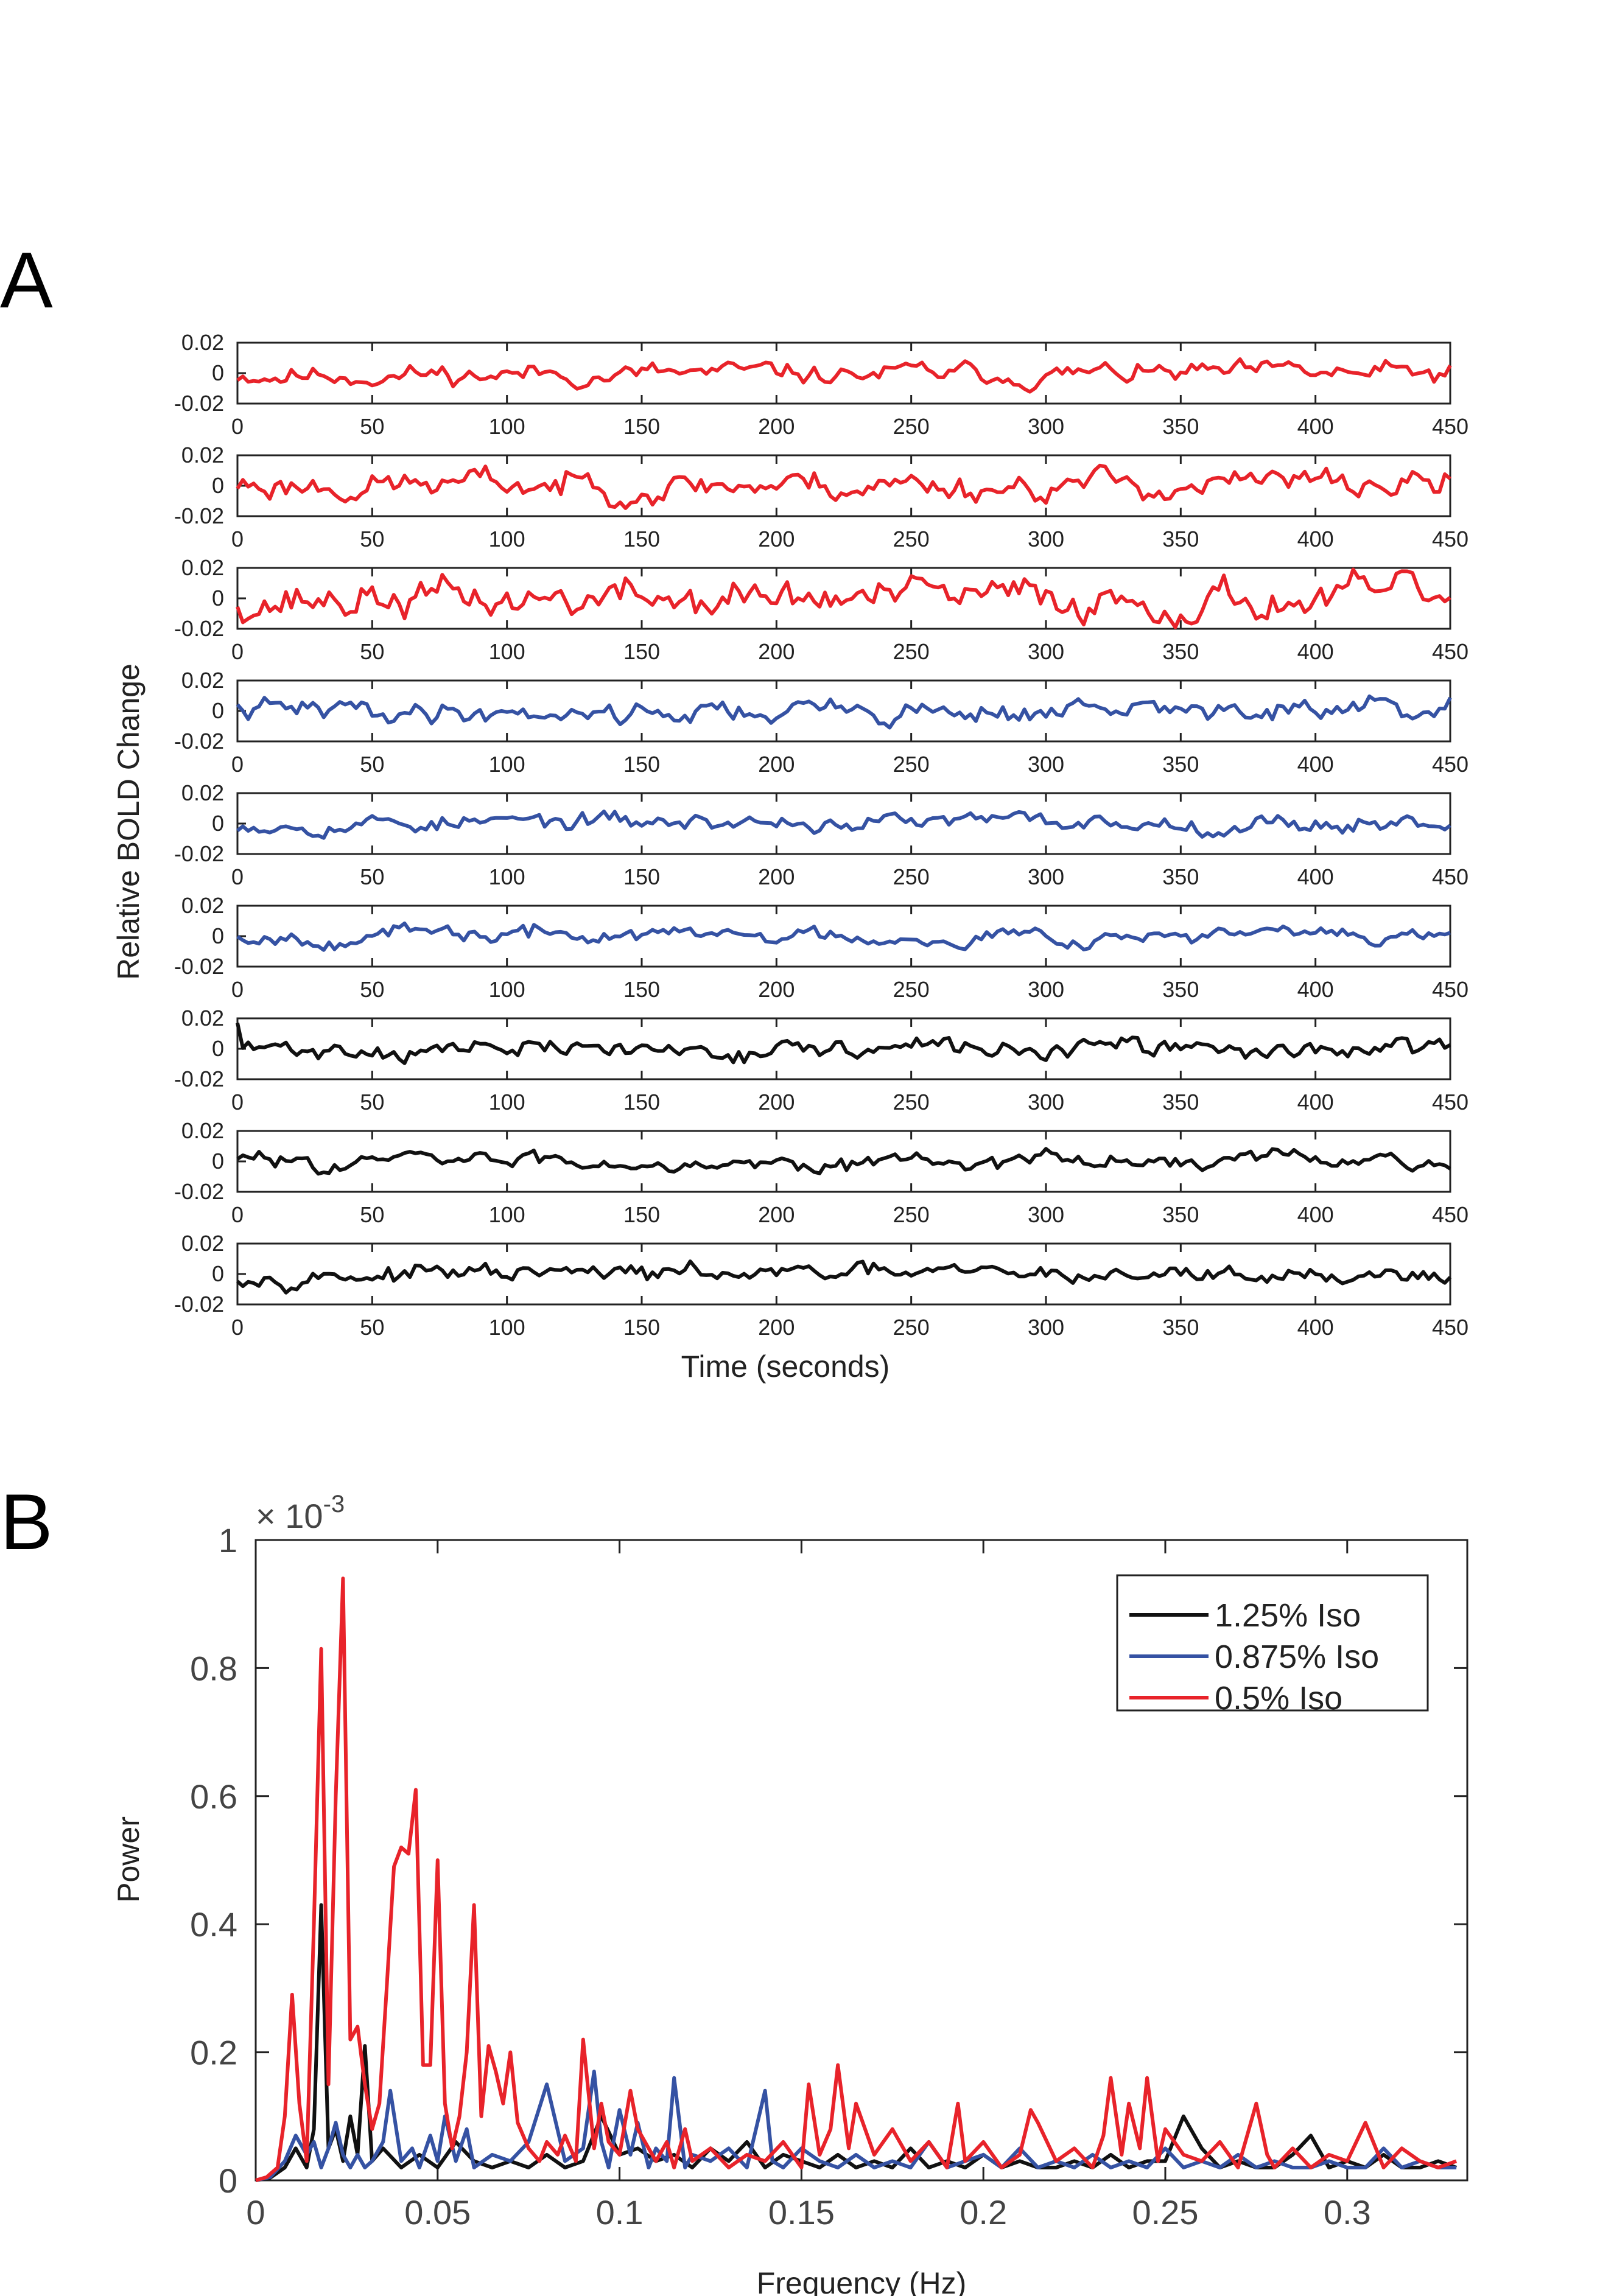 The width and height of the screenshot is (1600, 2296). Describe the element at coordinates (213, 2053) in the screenshot. I see `y-tick-label: 0.2` at that location.